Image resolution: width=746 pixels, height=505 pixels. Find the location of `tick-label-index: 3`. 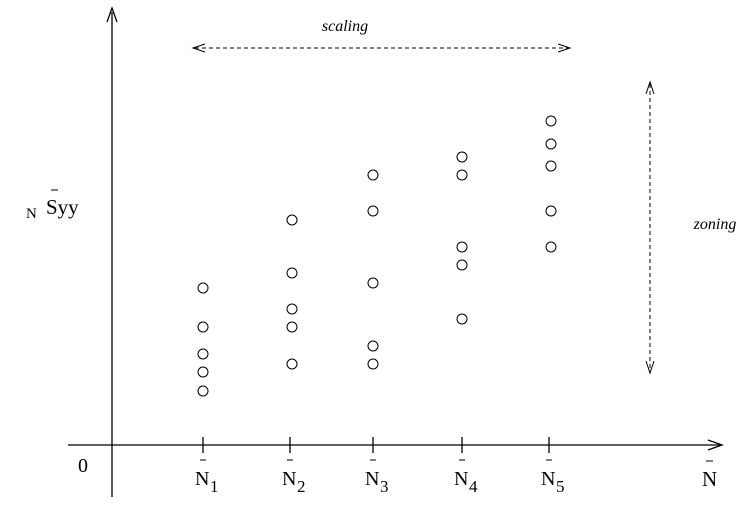

tick-label-index: 3 is located at coordinates (384, 486).